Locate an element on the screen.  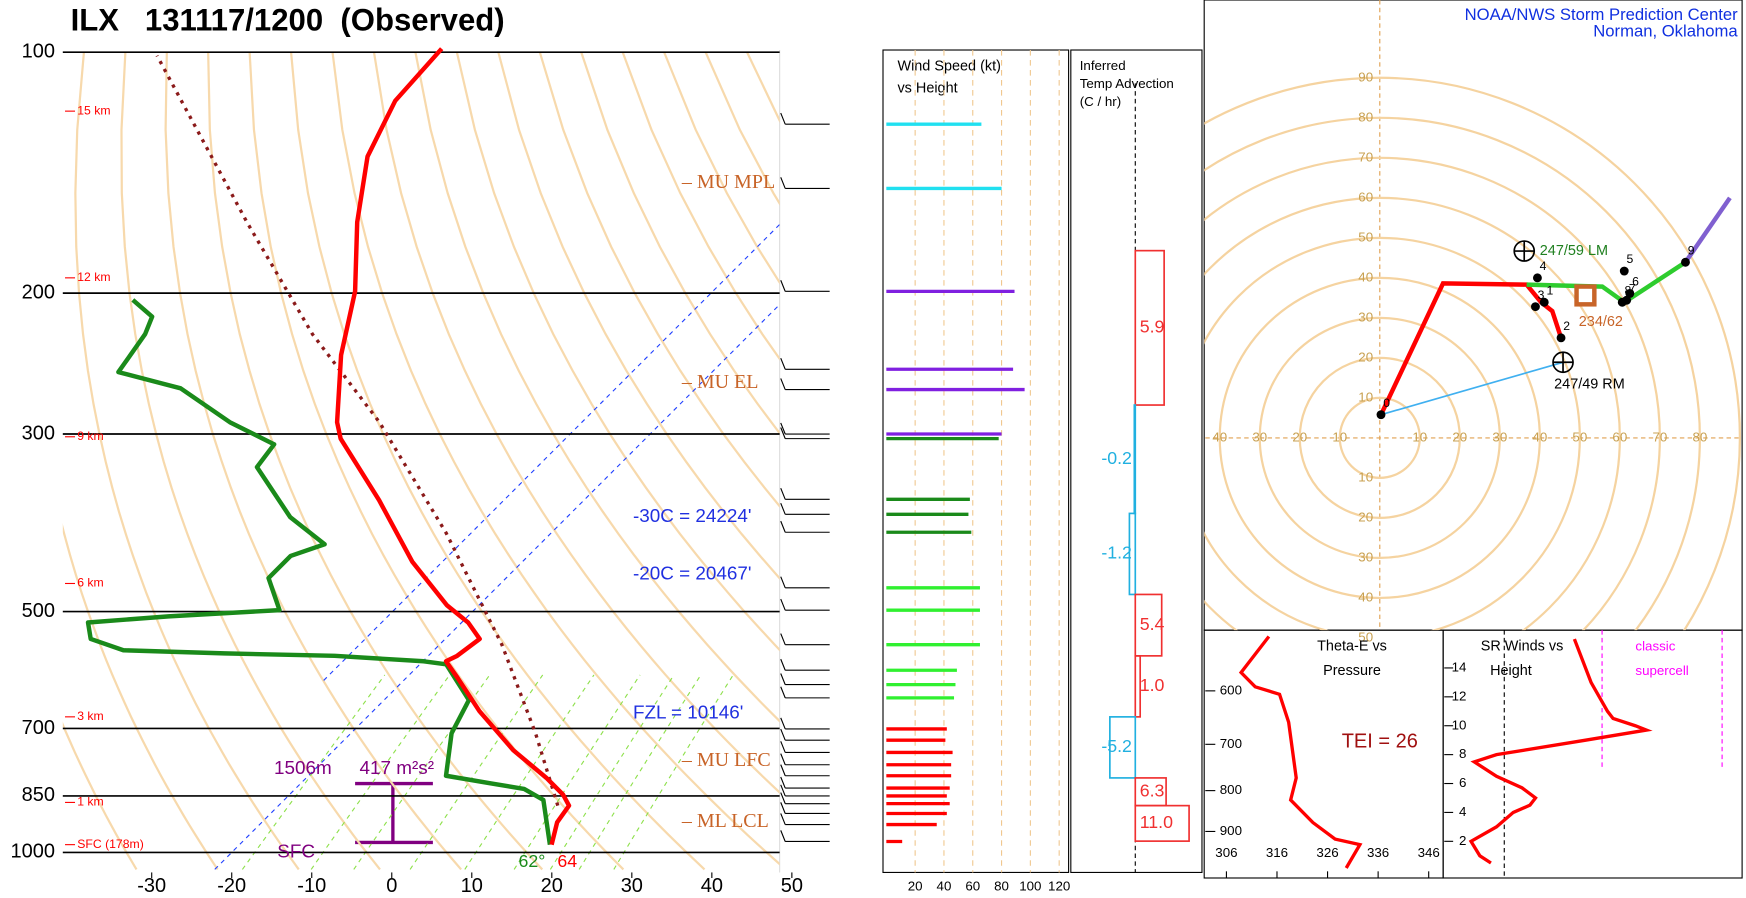
helicity-label: SFC is located at coordinates (296, 851).